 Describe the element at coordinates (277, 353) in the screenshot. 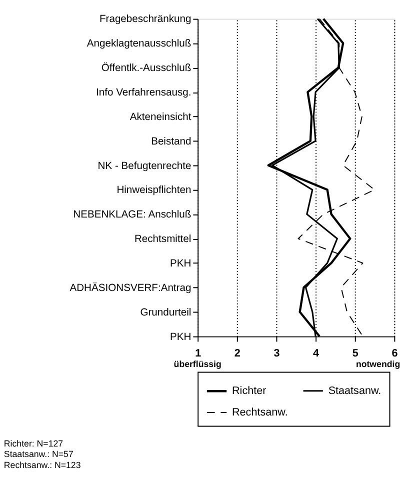

I see `x-tick-label: 3` at that location.